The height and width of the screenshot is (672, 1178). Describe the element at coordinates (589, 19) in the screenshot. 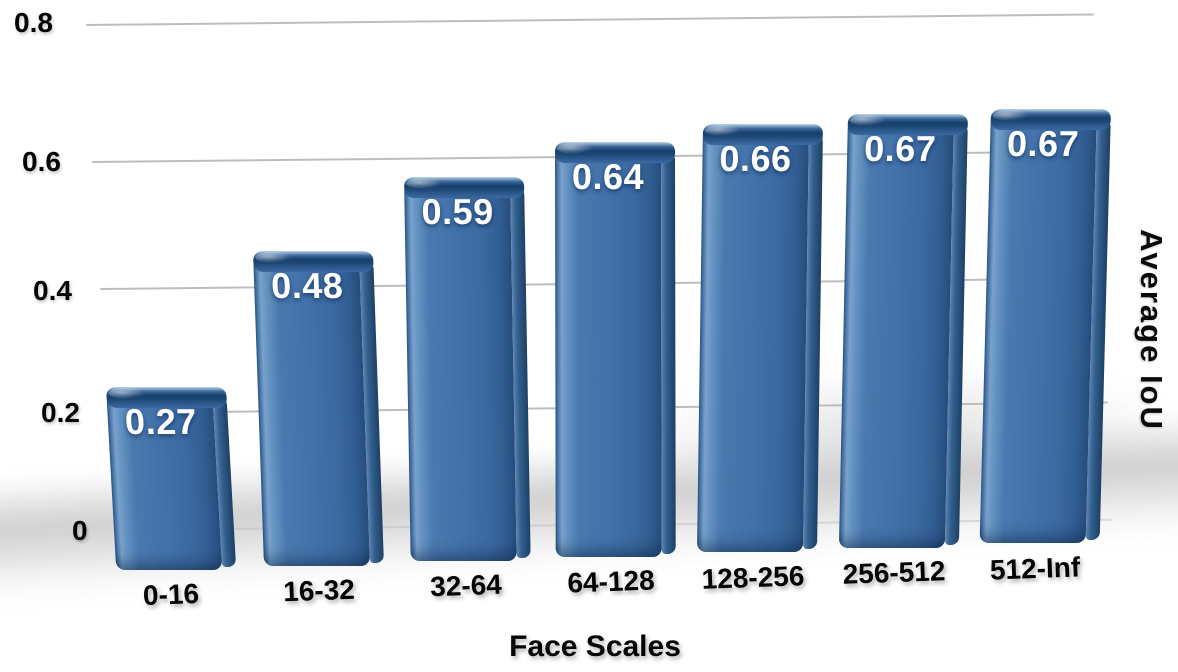

I see `gridline-0.8` at that location.